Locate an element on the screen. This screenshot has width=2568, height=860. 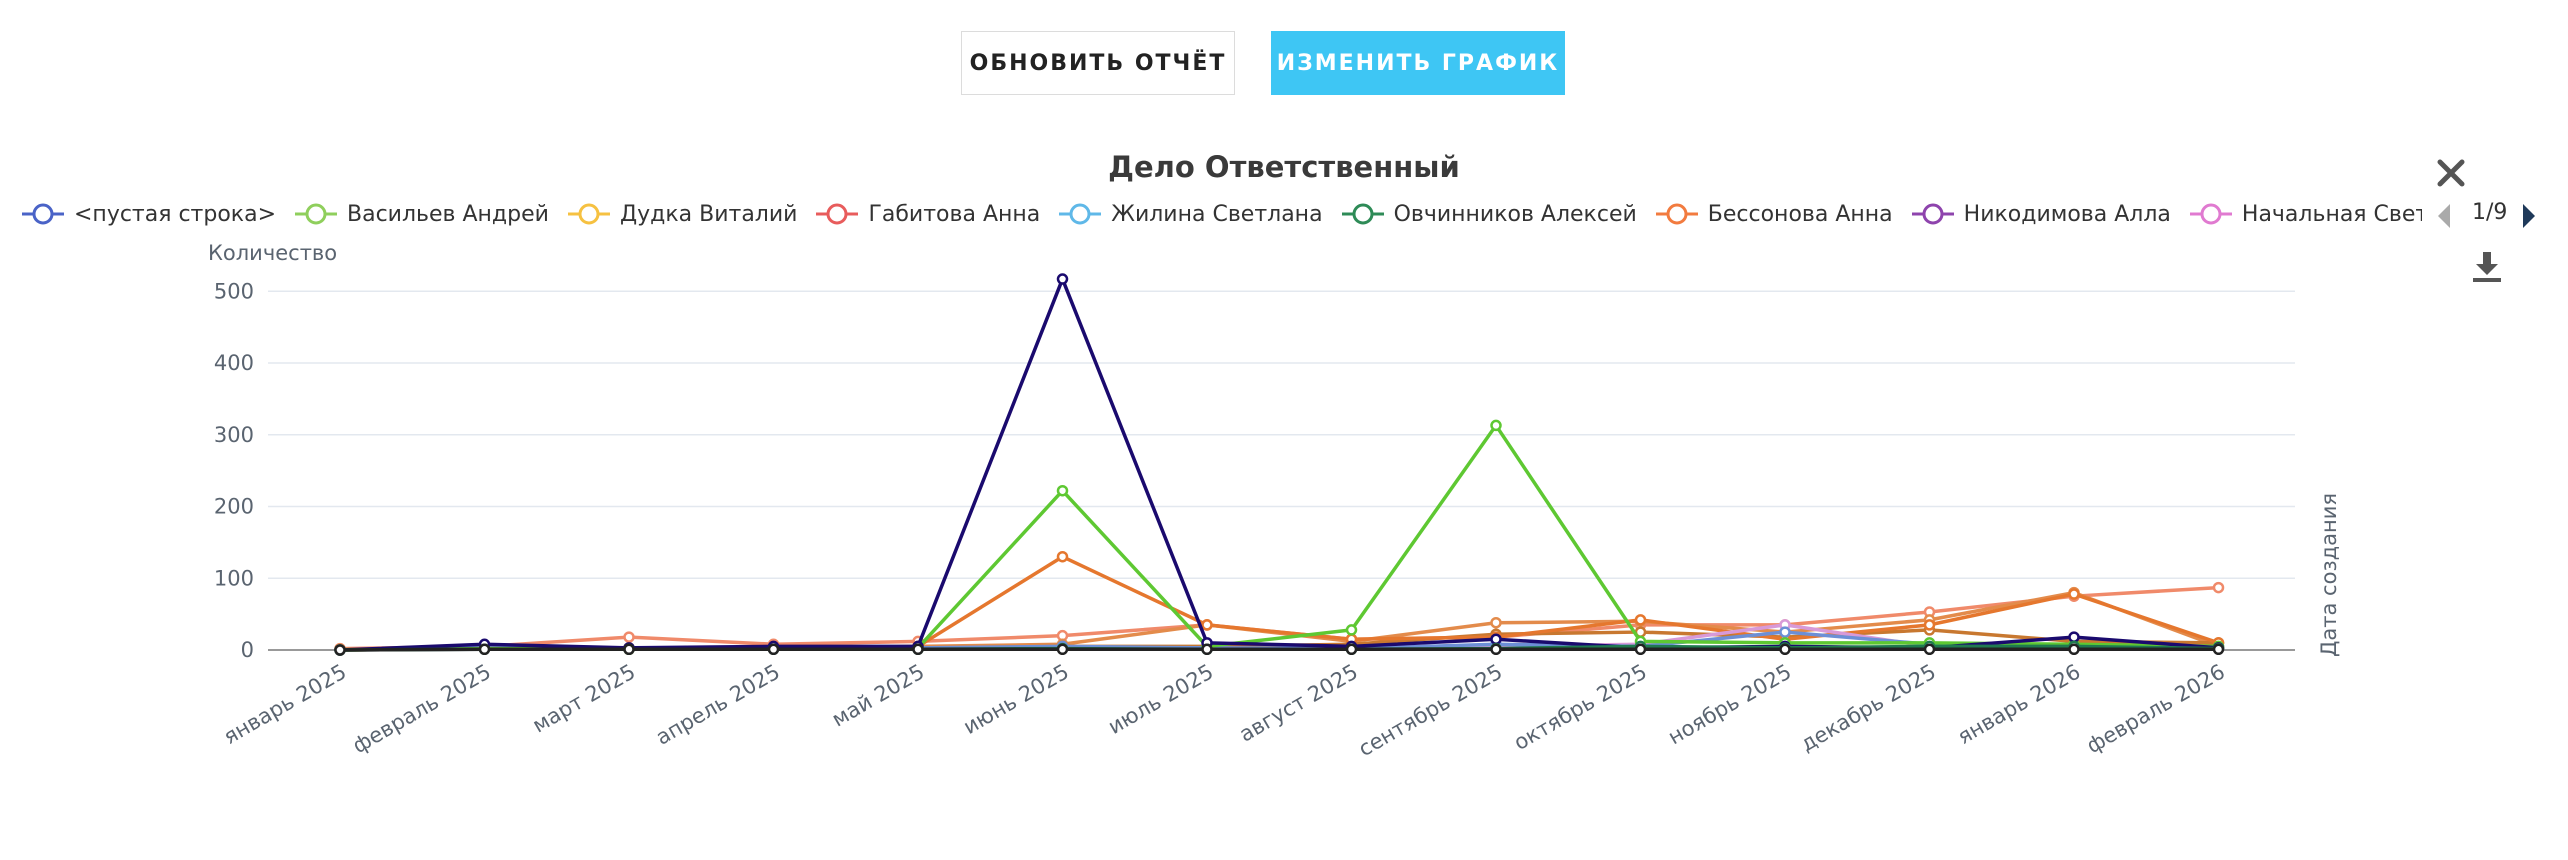
x-tick-label: апрель 2025 is located at coordinates (718, 705).